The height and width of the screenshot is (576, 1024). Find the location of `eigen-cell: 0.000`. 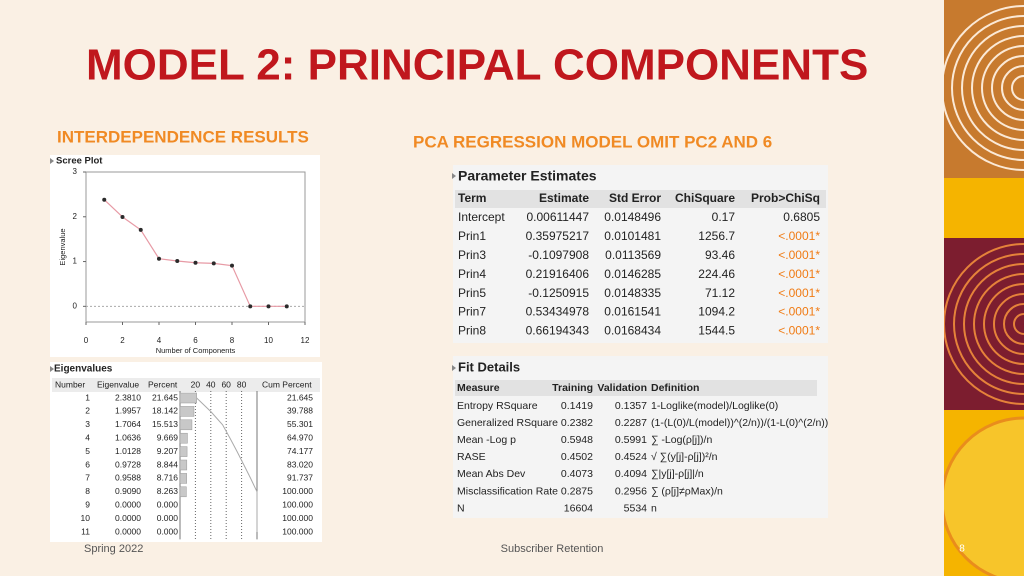

eigen-cell: 0.000 is located at coordinates (168, 504).